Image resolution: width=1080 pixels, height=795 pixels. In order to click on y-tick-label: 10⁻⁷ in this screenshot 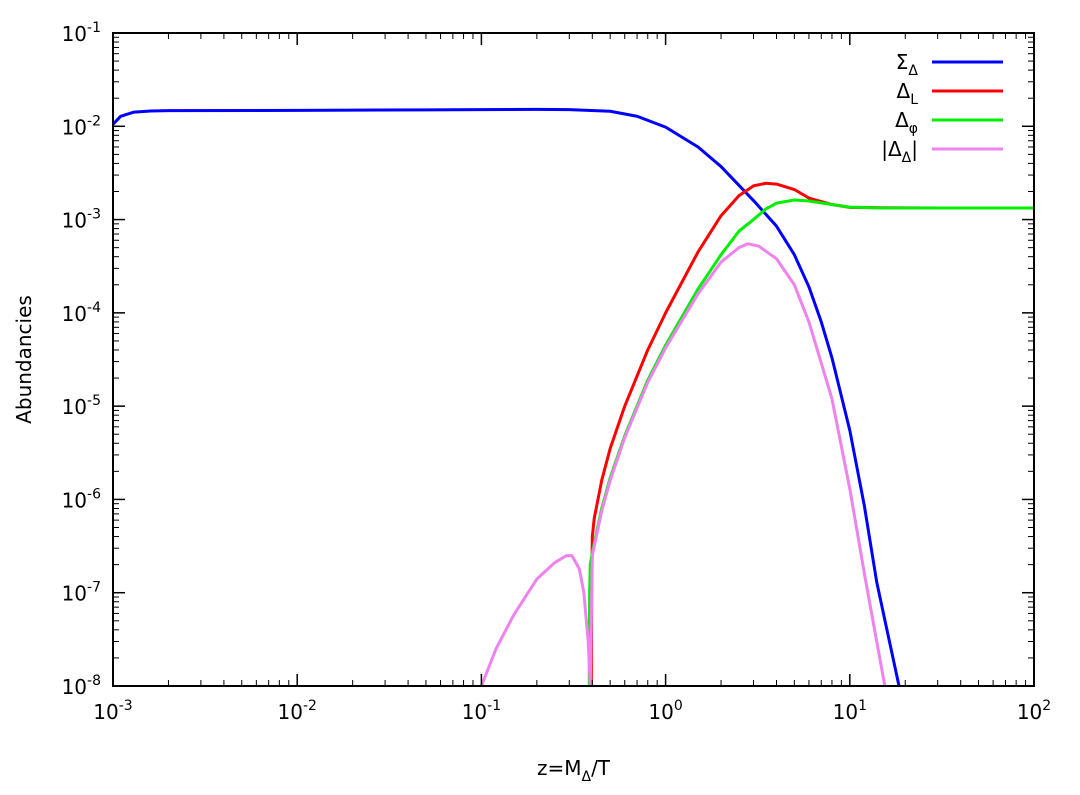, I will do `click(81, 593)`.